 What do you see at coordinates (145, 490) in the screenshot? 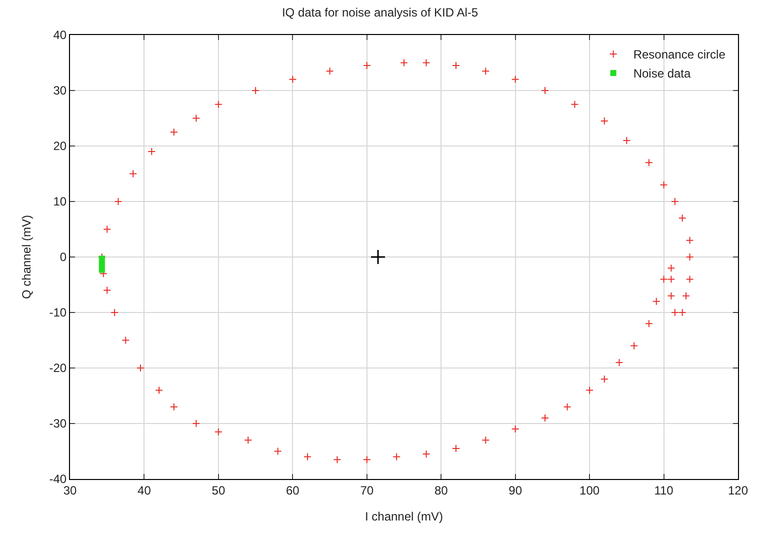
I see `x-tick-label: 40` at bounding box center [145, 490].